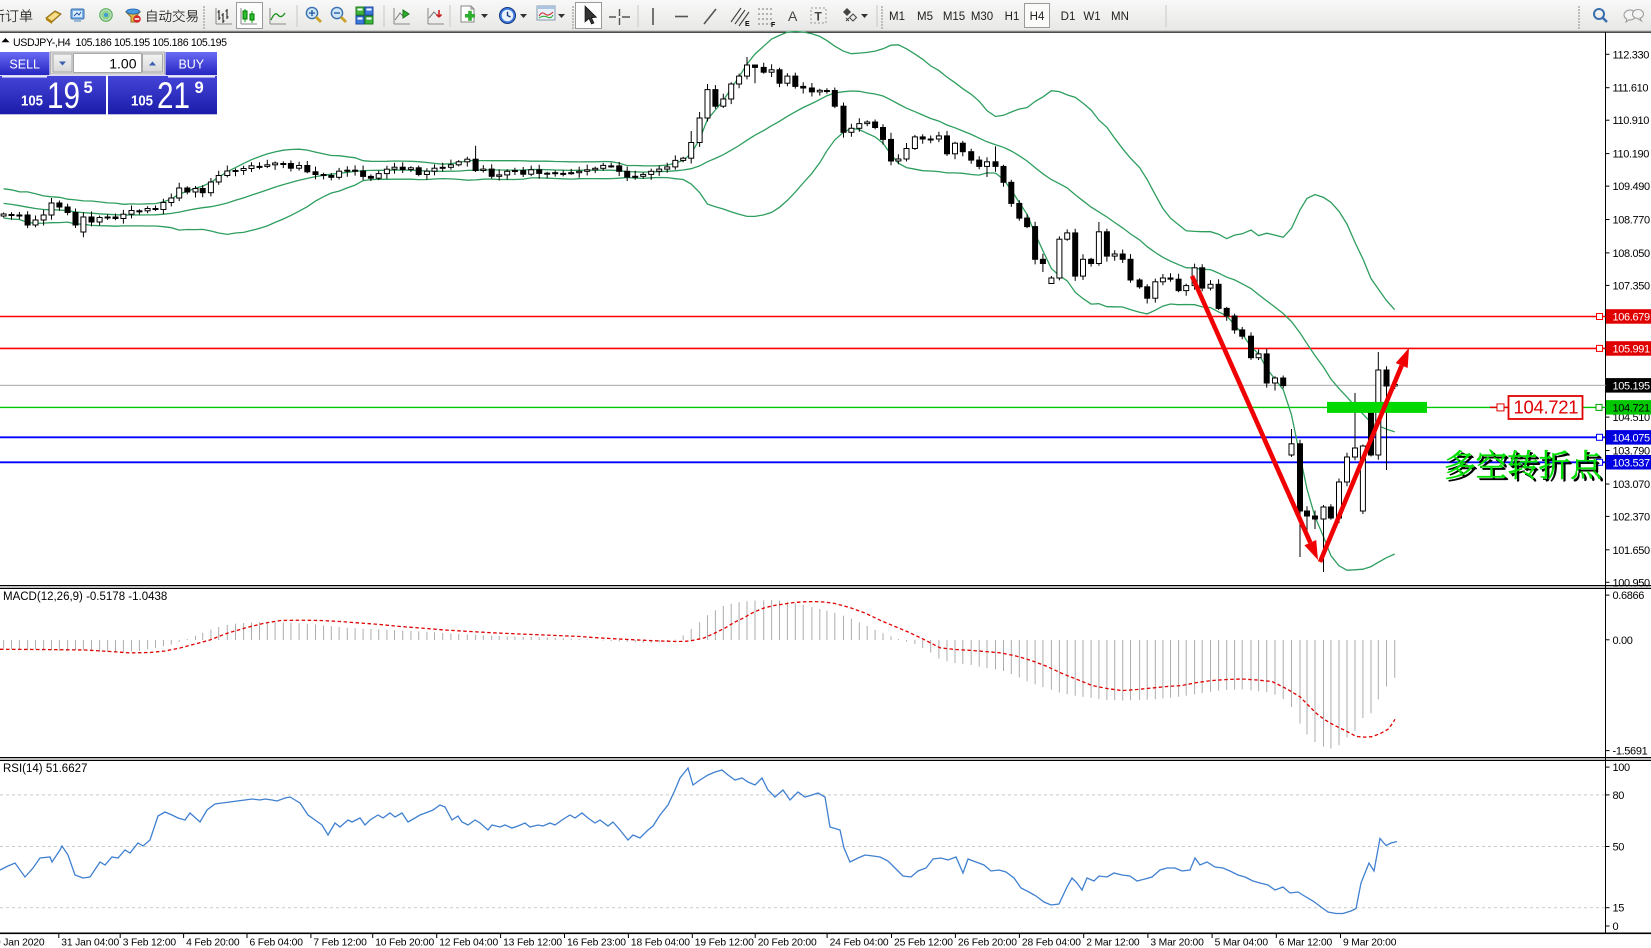  What do you see at coordinates (1631, 155) in the screenshot?
I see `svg-text: 110.190` at bounding box center [1631, 155].